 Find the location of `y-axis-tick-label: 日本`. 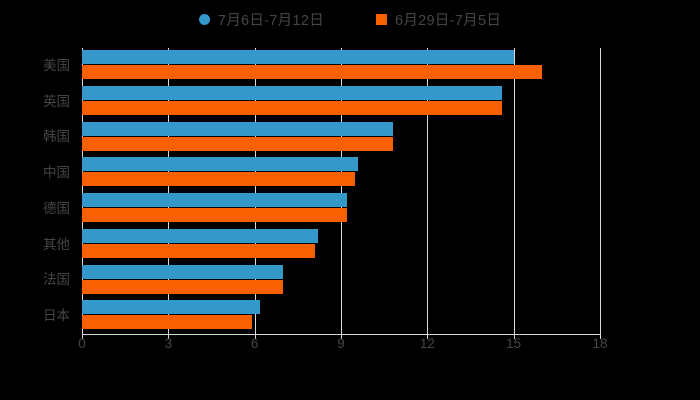

y-axis-tick-label: 日本 is located at coordinates (56, 316).